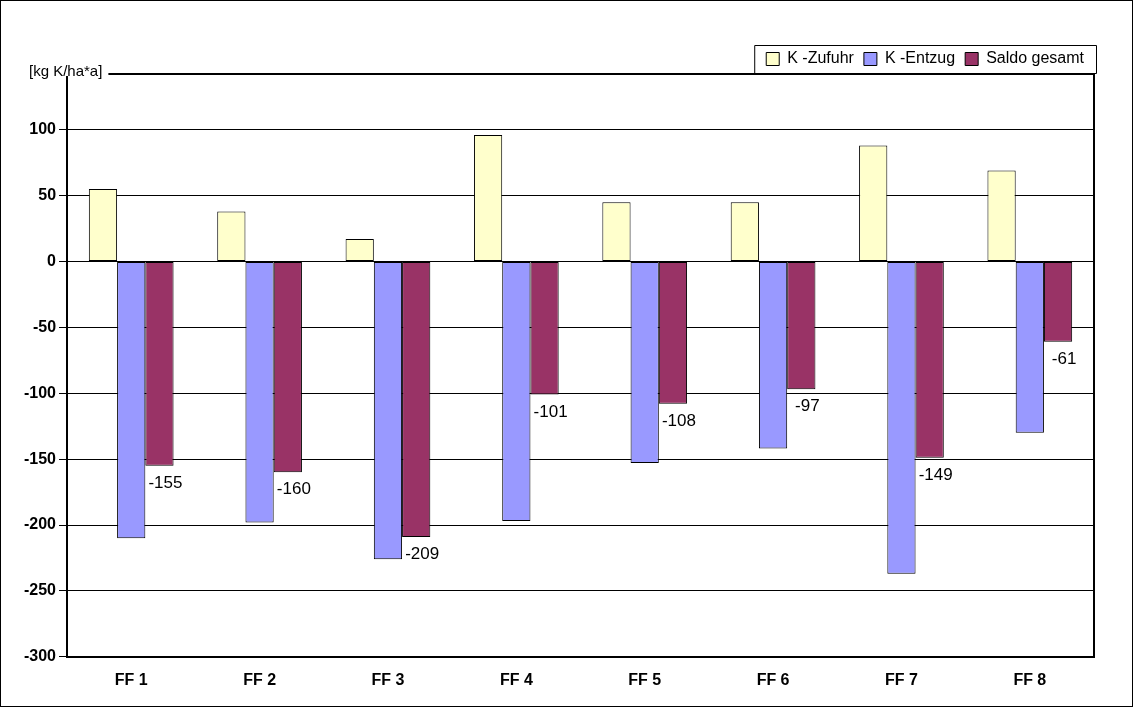  I want to click on data-label: -97, so click(807, 406).